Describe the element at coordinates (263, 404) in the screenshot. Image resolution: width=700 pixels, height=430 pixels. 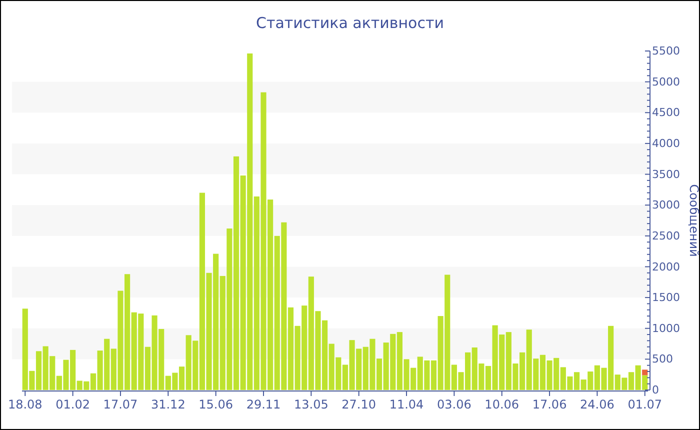
I see `x-tick-label: 29.11` at that location.